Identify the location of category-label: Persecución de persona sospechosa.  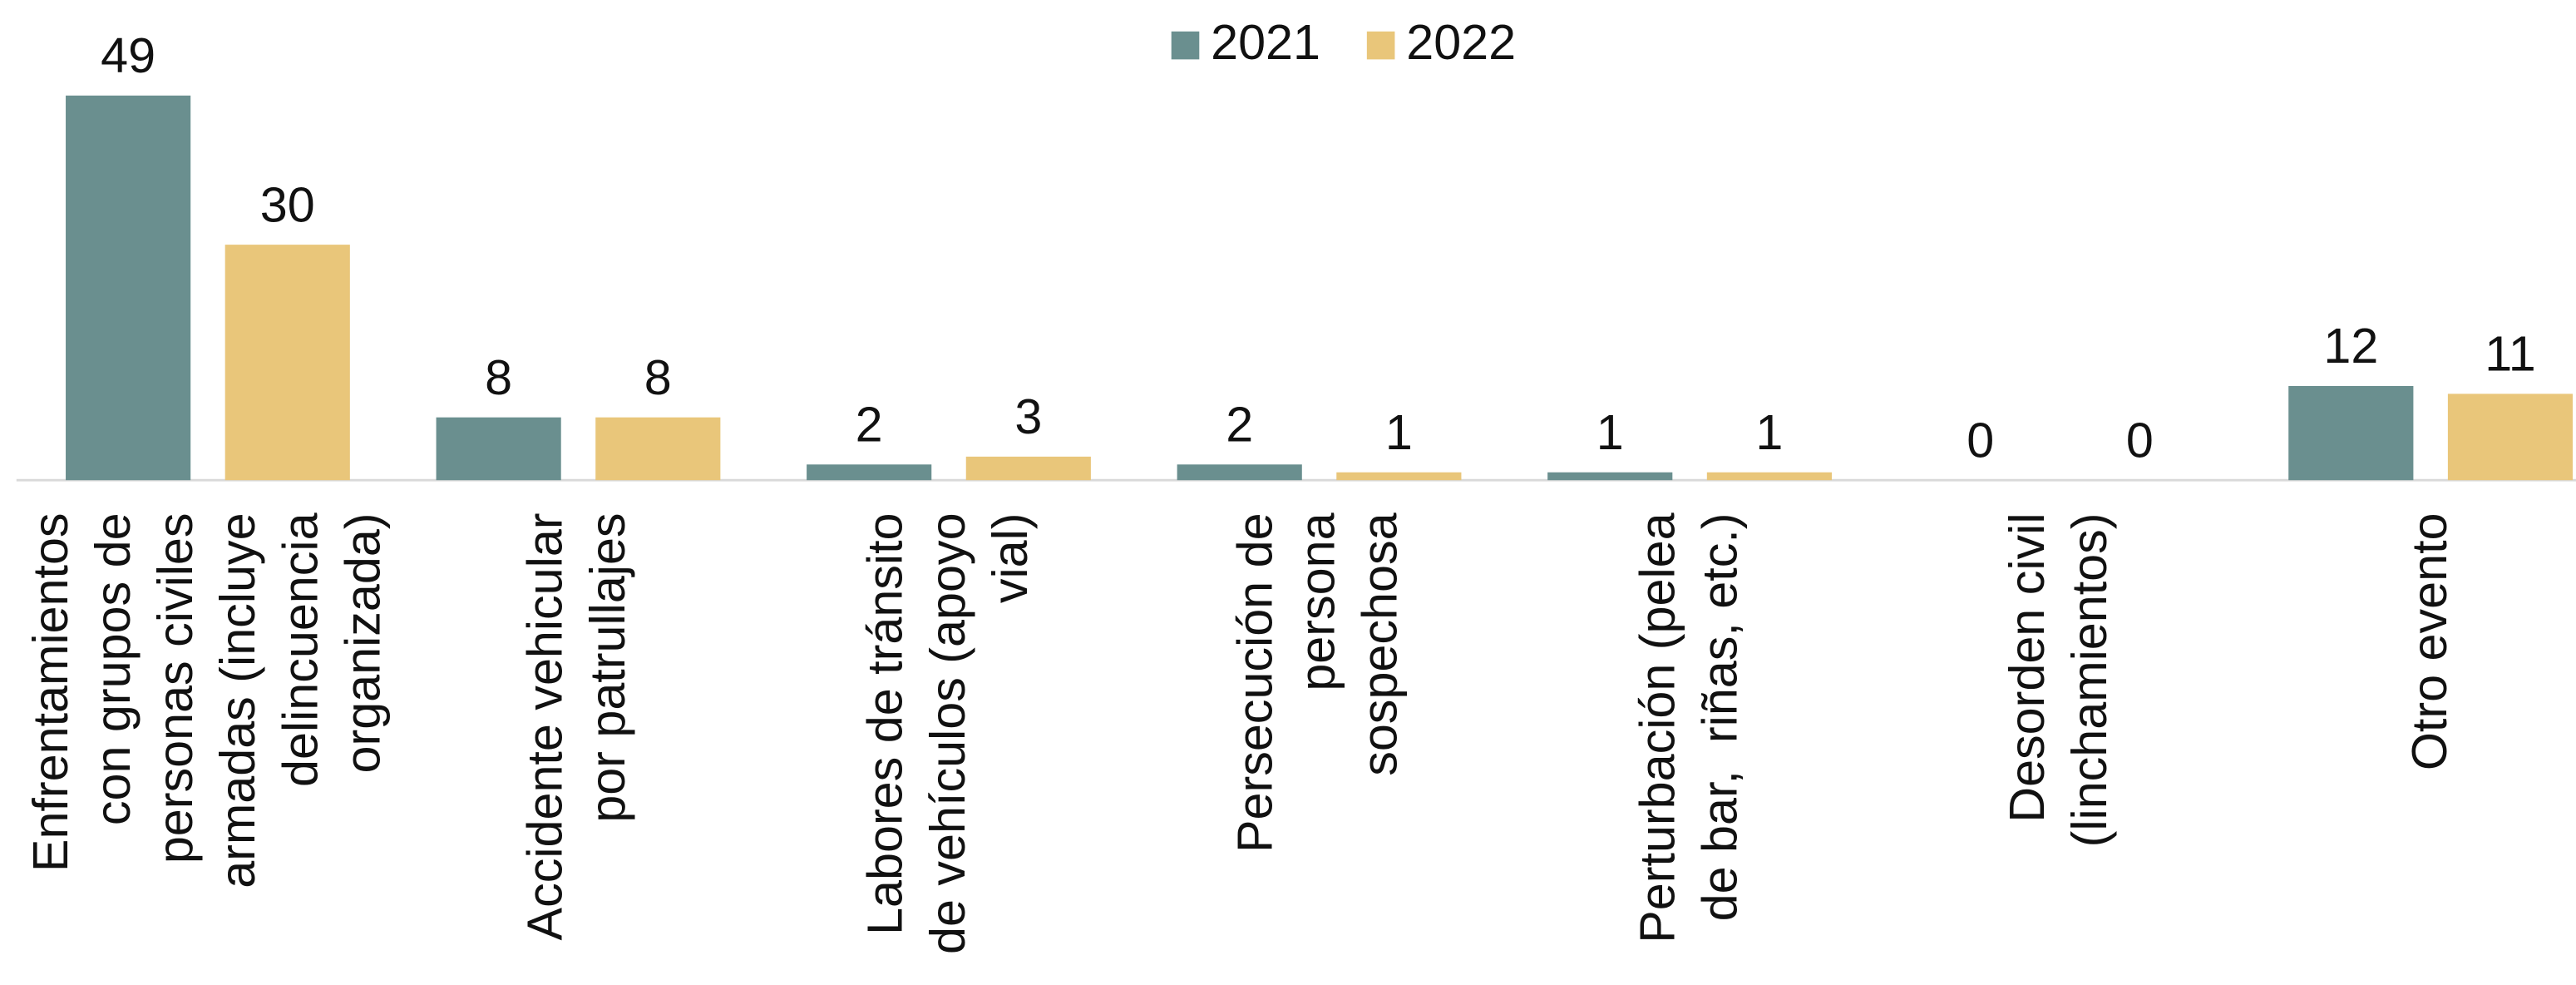
(1318, 683).